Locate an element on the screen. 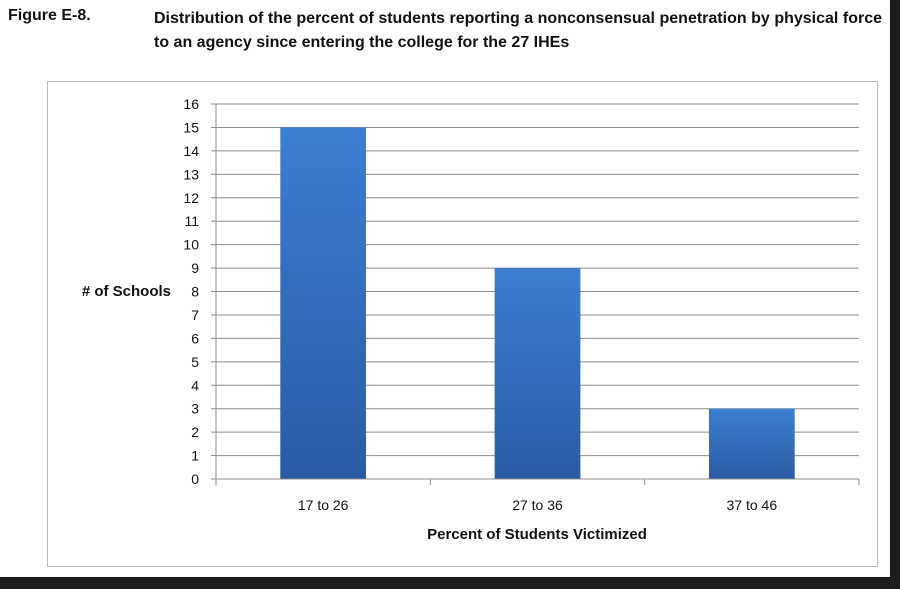 Image resolution: width=900 pixels, height=589 pixels. y-tick-label: 8 is located at coordinates (195, 292).